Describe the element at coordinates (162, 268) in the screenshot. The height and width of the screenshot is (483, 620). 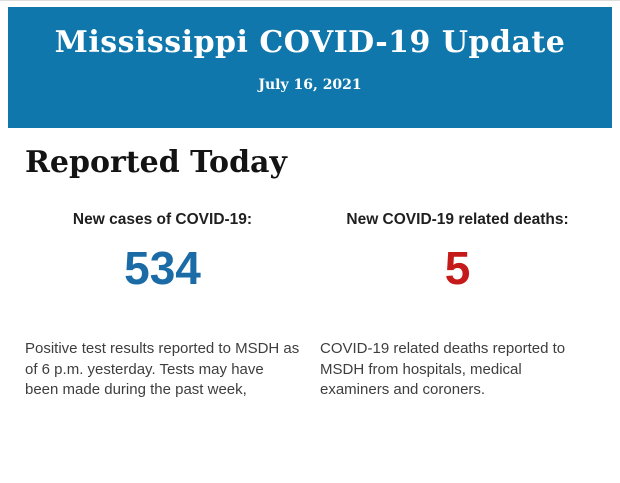
I see `new-cases-value: 534` at that location.